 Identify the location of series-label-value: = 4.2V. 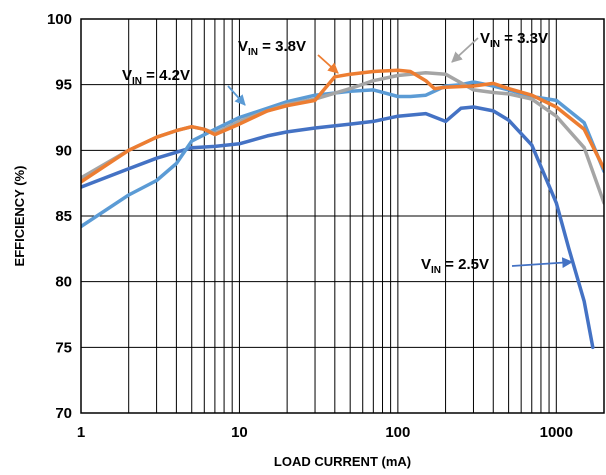
(166, 75).